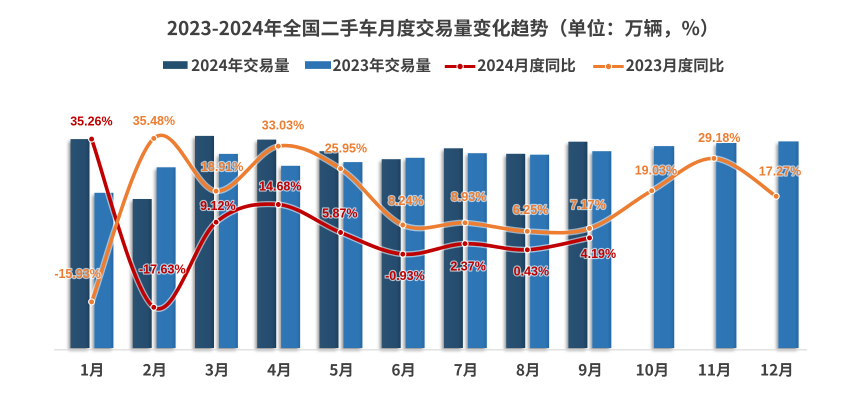 This screenshot has height=403, width=866. I want to click on svg-text: 5.87%, so click(339, 214).